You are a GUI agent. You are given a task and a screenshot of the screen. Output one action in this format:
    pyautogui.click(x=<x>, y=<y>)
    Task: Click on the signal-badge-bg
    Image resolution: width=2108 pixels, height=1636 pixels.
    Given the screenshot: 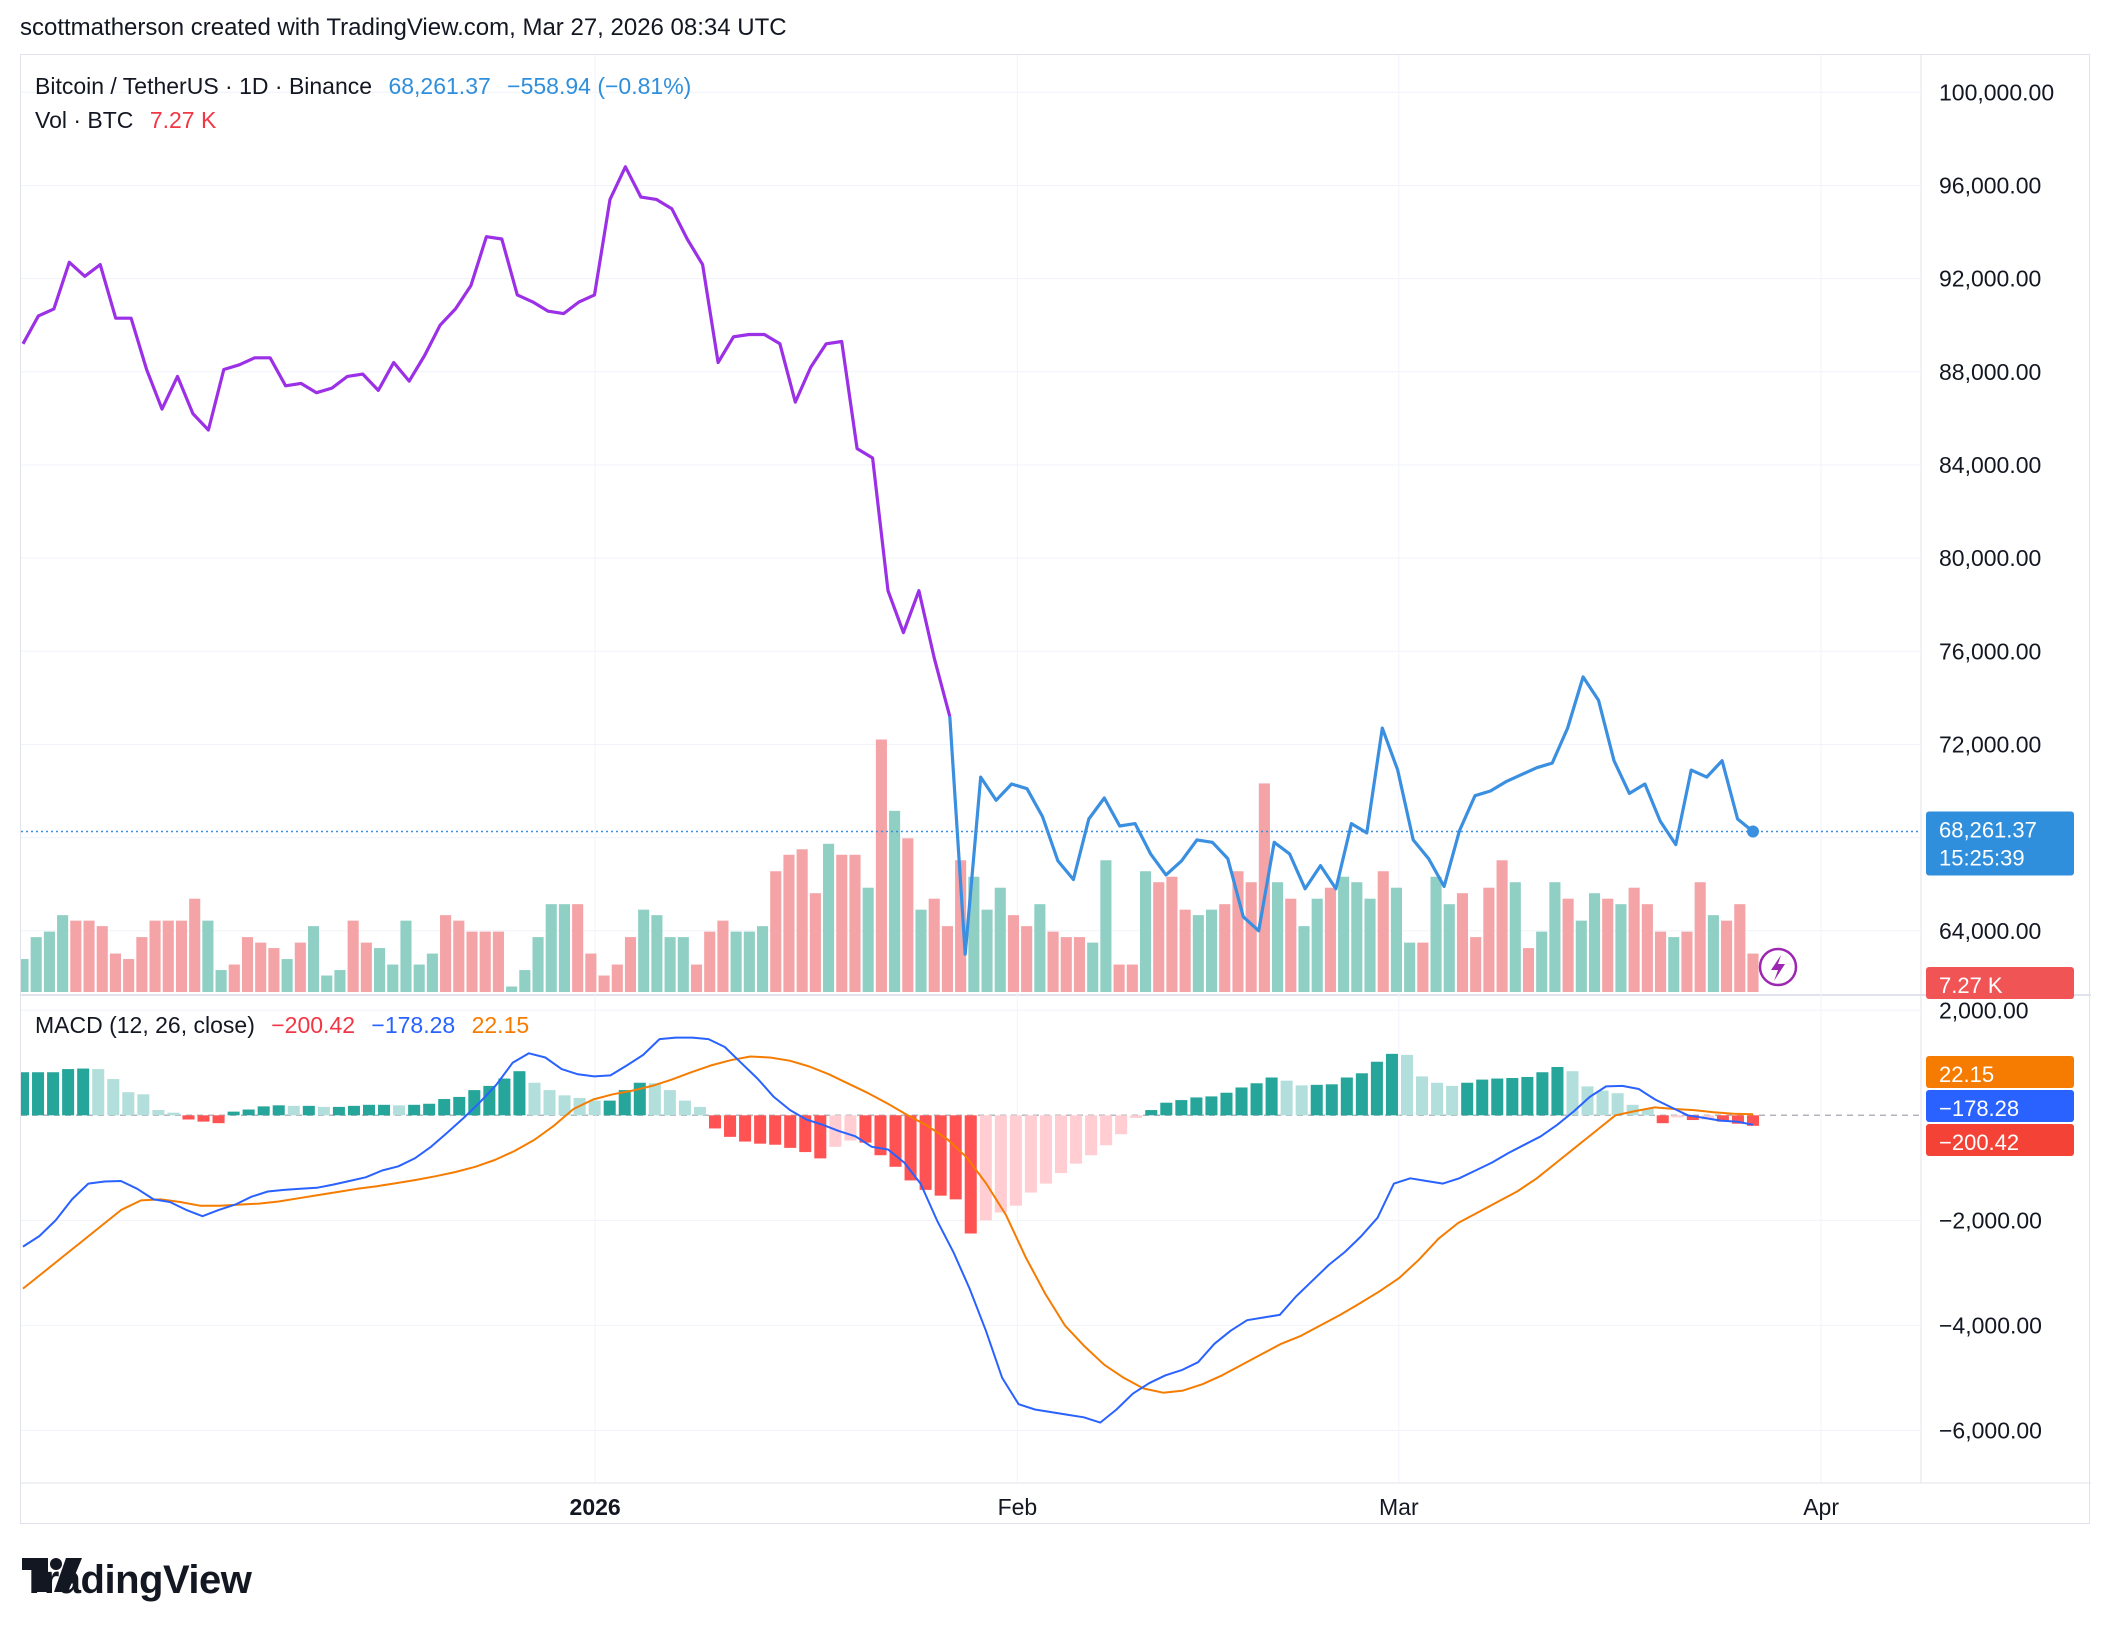 What is the action you would take?
    pyautogui.click(x=2000, y=1072)
    